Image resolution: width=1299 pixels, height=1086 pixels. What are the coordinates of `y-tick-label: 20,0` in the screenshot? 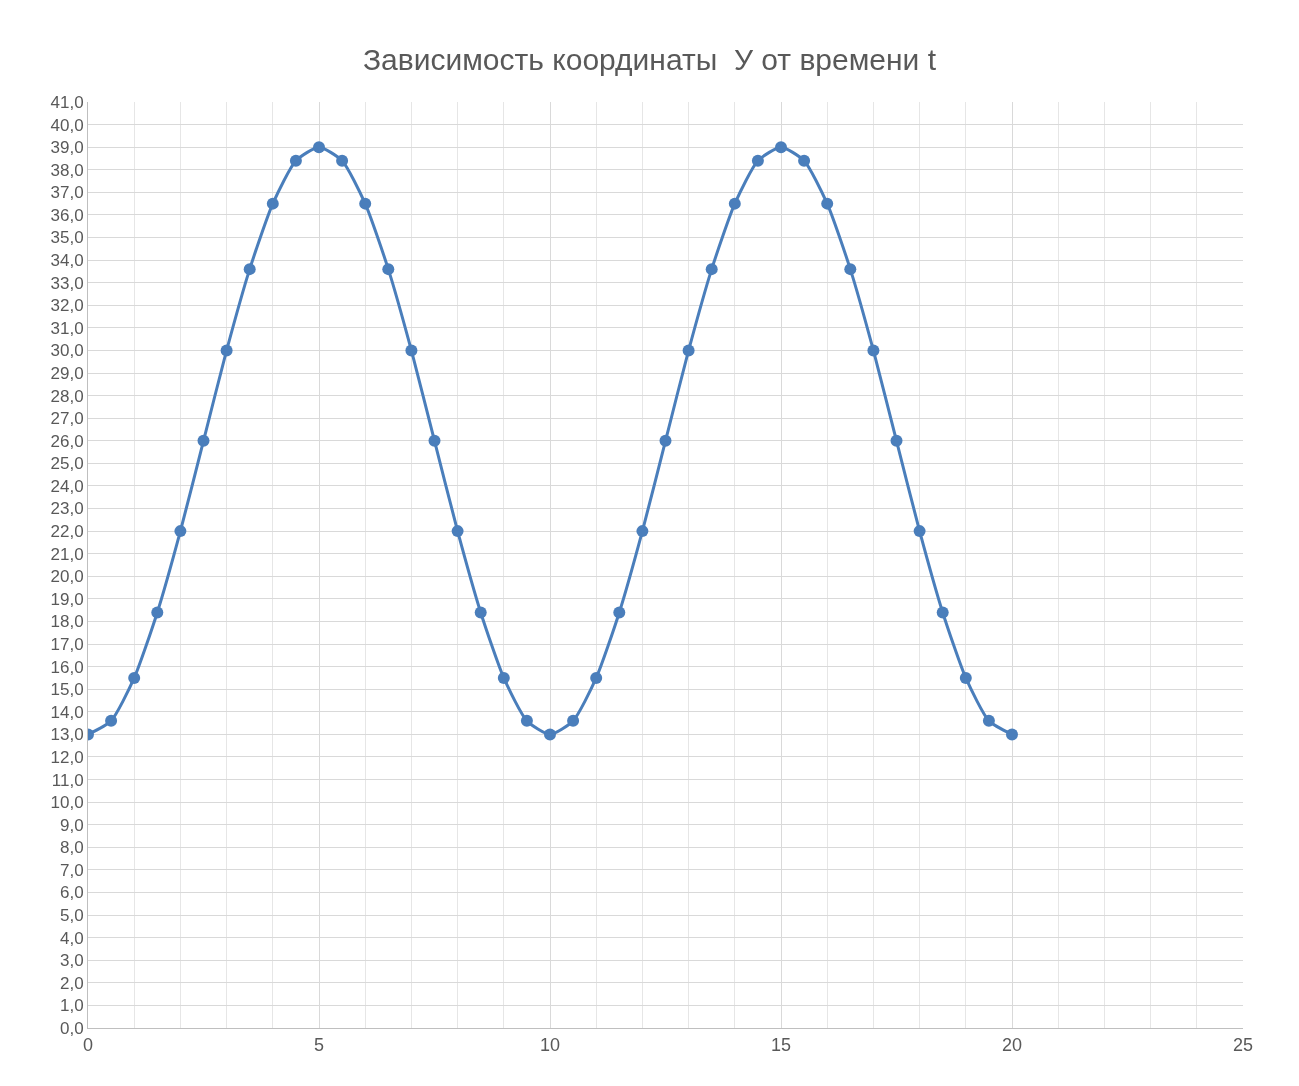 It's located at (67, 577).